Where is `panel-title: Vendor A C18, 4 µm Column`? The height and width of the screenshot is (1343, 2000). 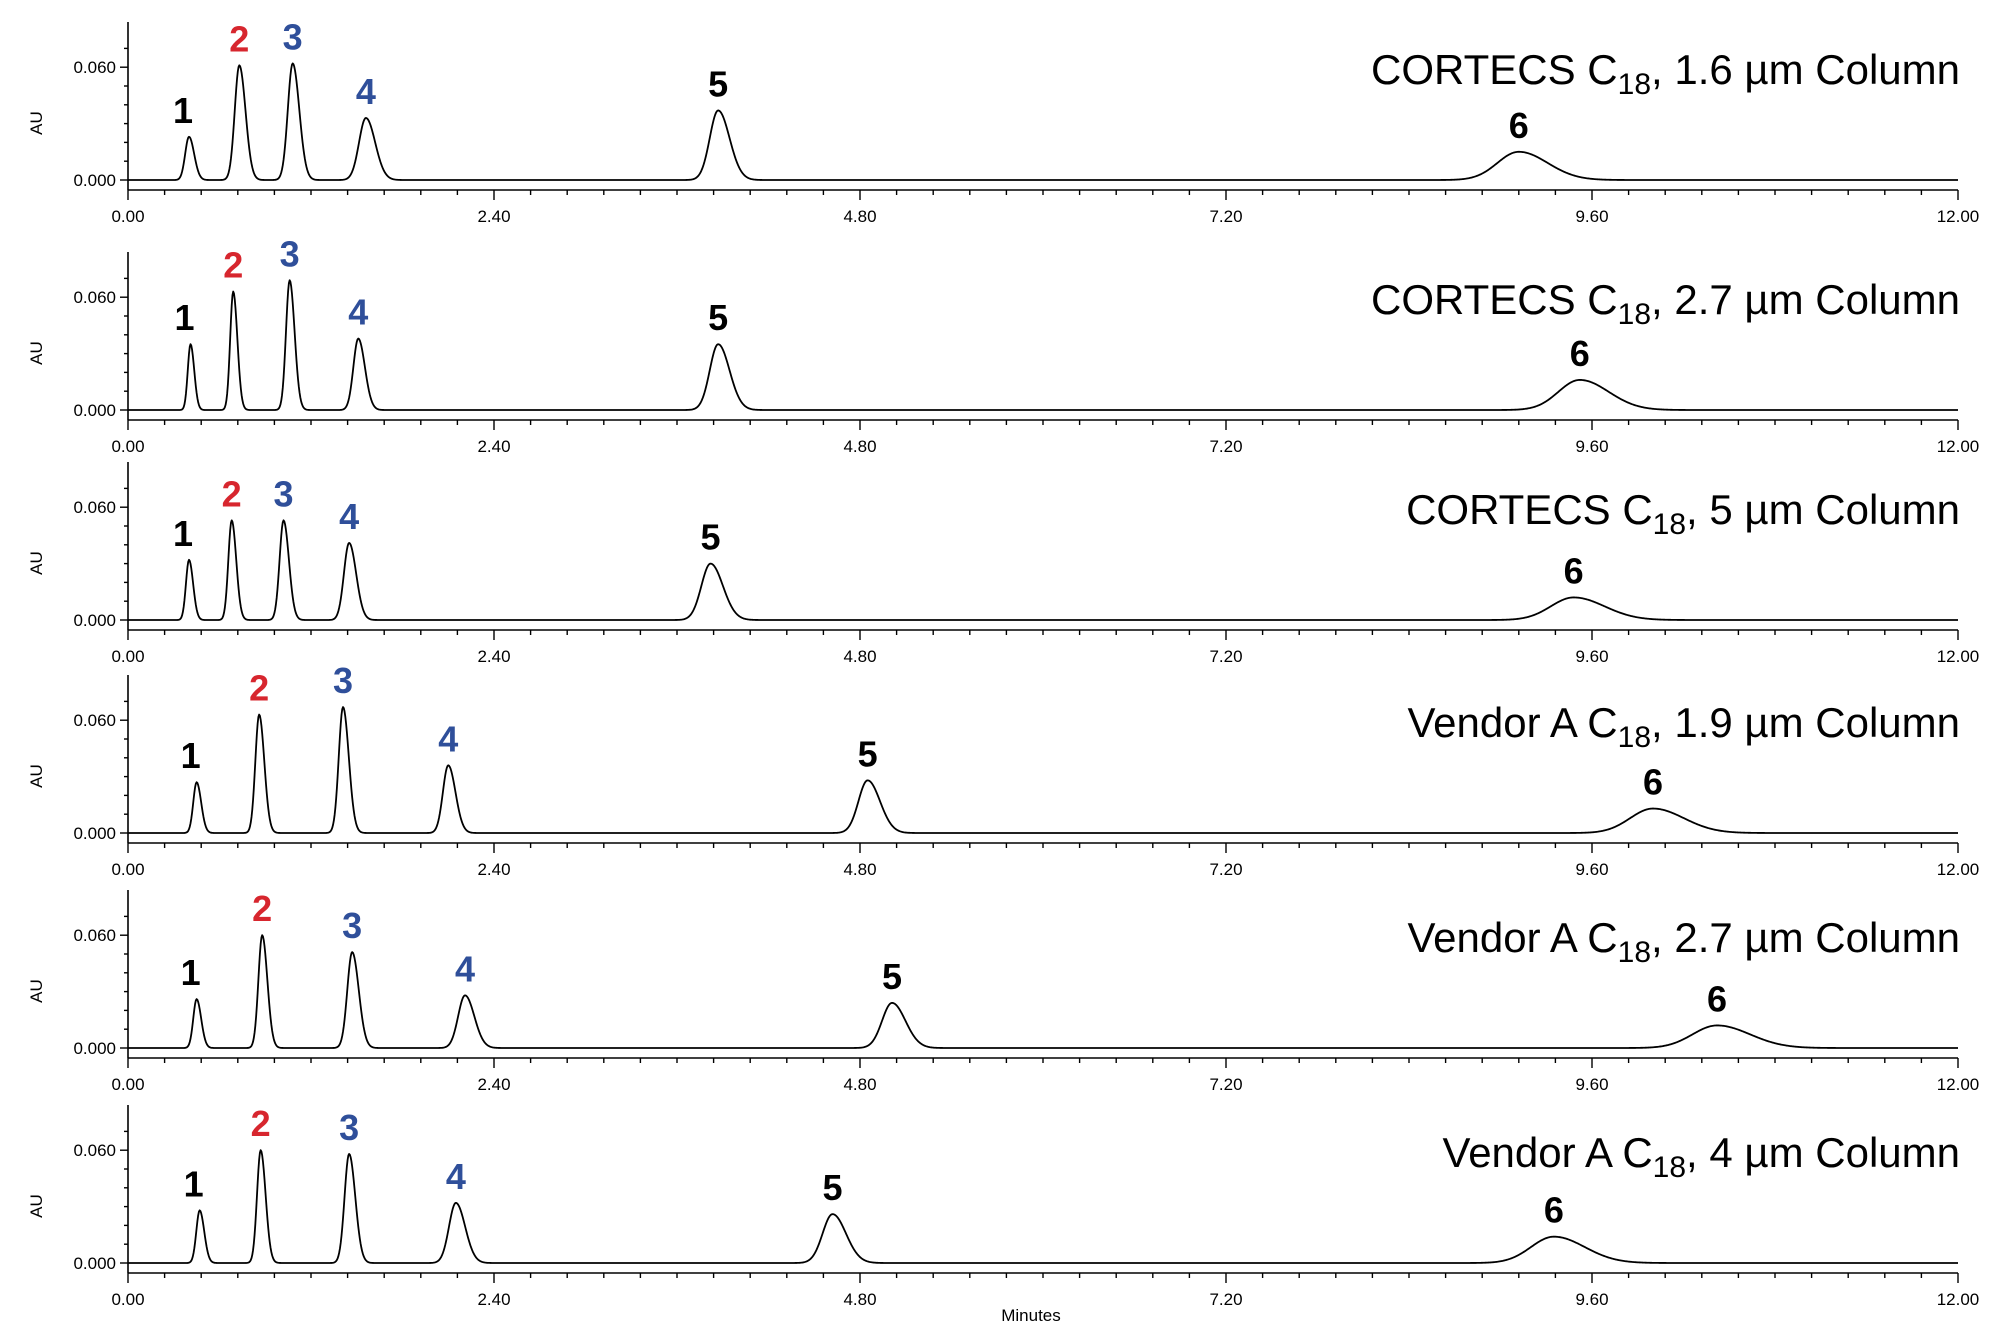 panel-title: Vendor A C18, 4 µm Column is located at coordinates (1702, 1156).